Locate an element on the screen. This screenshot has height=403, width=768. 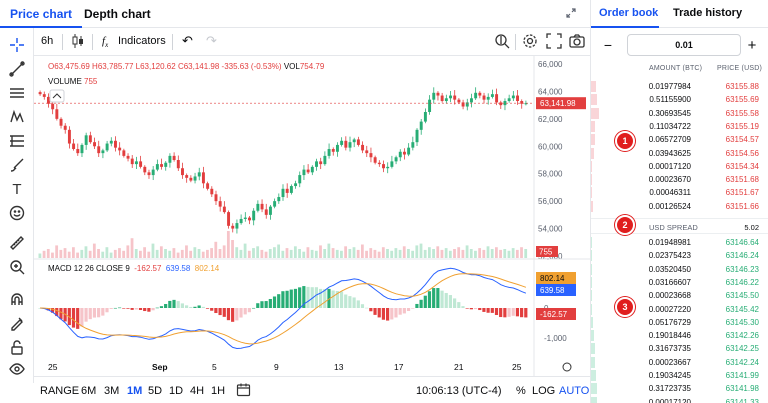
expand-icon is located at coordinates (571, 14).